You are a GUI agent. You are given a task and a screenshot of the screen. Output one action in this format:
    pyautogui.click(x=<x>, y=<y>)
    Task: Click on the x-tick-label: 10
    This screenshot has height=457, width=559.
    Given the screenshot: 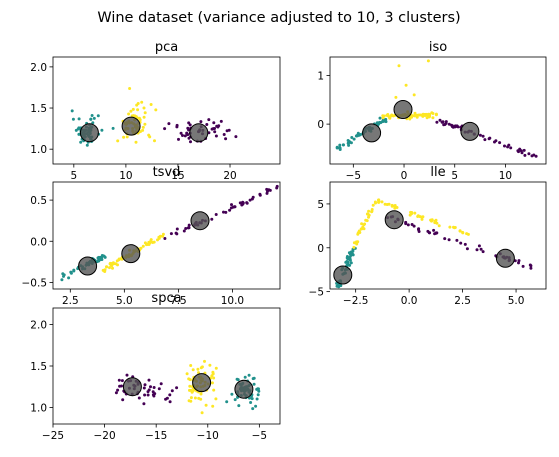 What is the action you would take?
    pyautogui.click(x=125, y=176)
    